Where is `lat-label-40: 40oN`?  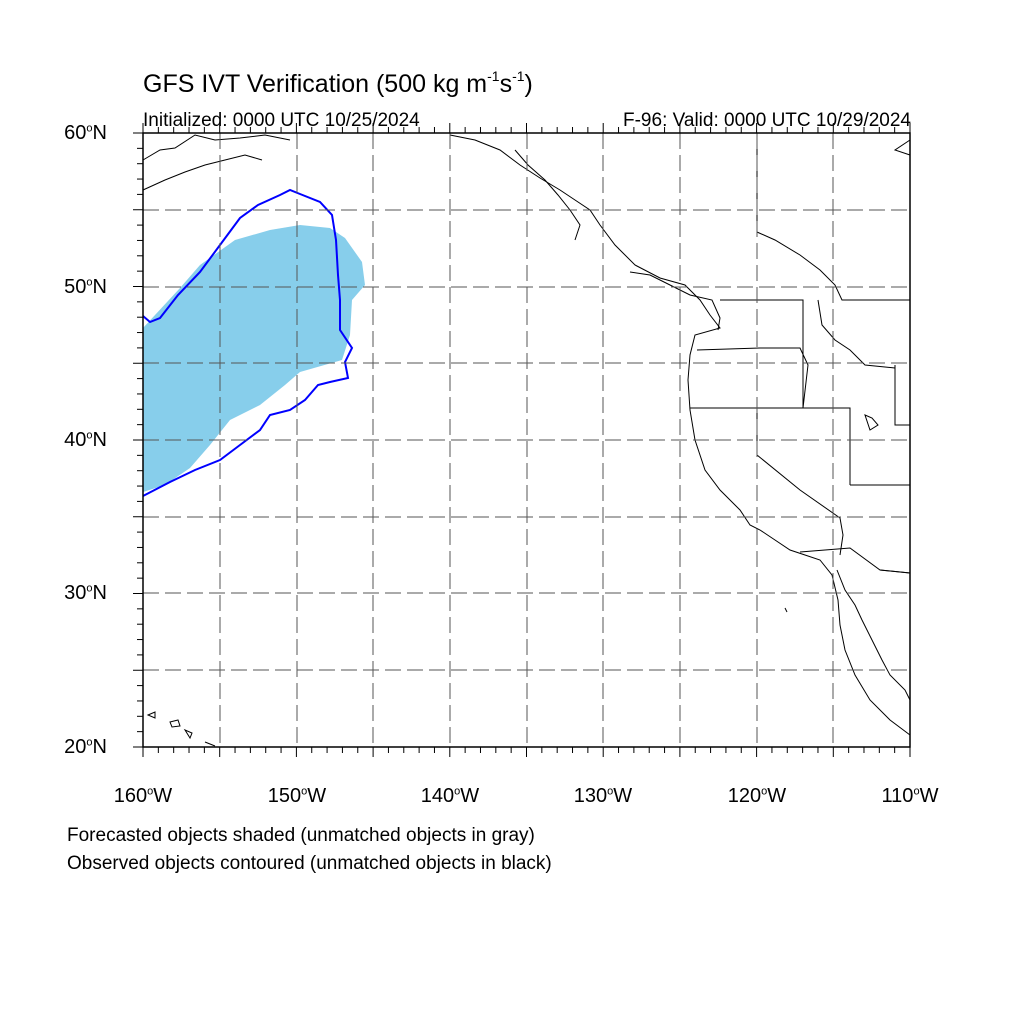
lat-label-40: 40oN is located at coordinates (85, 440).